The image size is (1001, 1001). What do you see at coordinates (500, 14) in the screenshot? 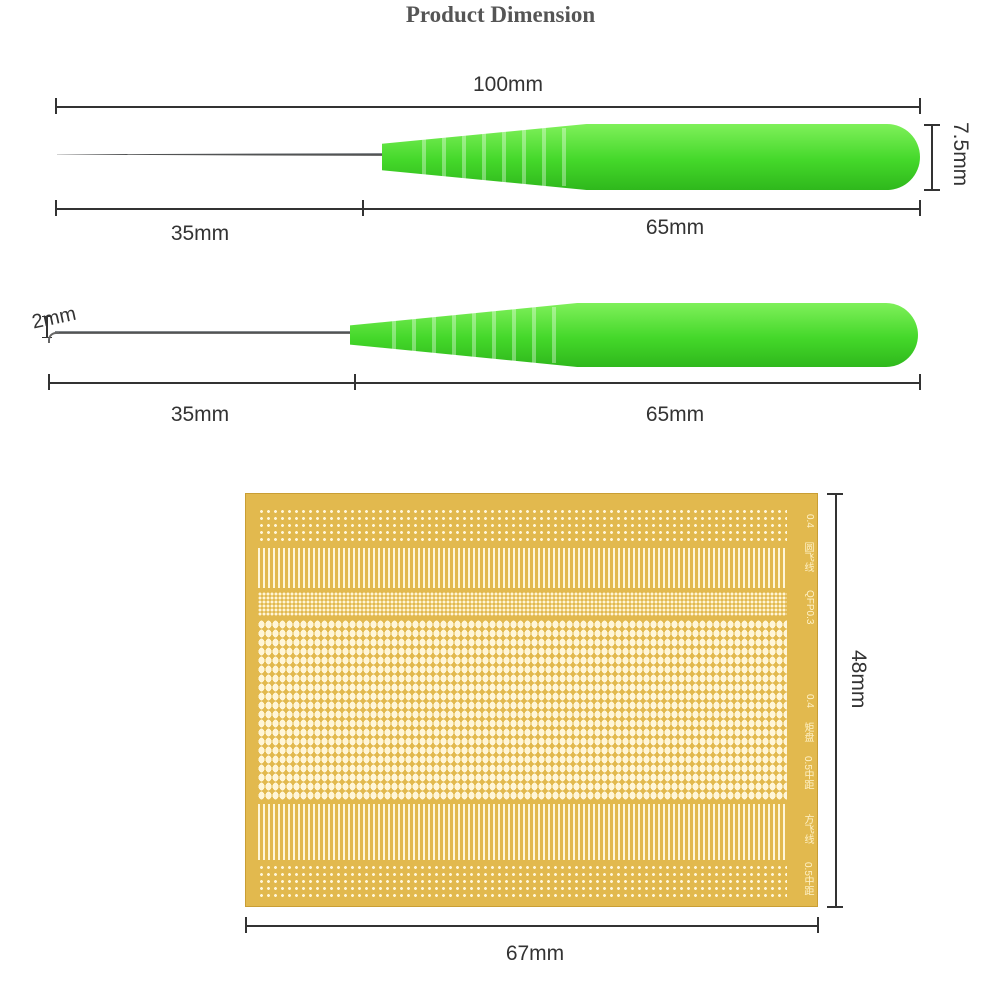
I see `page-title: Product Dimension` at bounding box center [500, 14].